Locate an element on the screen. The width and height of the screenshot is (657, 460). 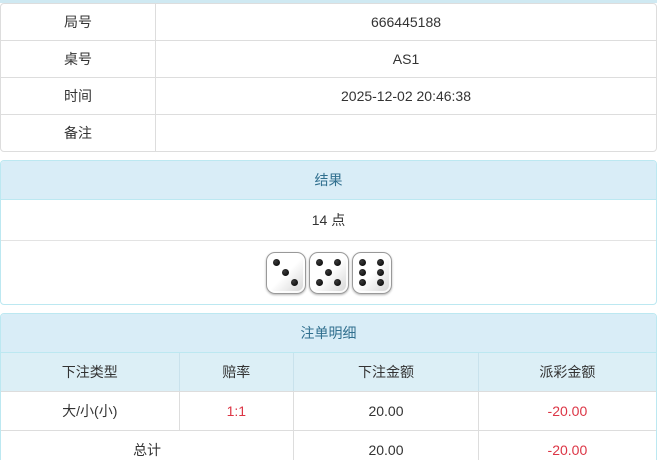
total-payout: -20.00 is located at coordinates (566, 445).